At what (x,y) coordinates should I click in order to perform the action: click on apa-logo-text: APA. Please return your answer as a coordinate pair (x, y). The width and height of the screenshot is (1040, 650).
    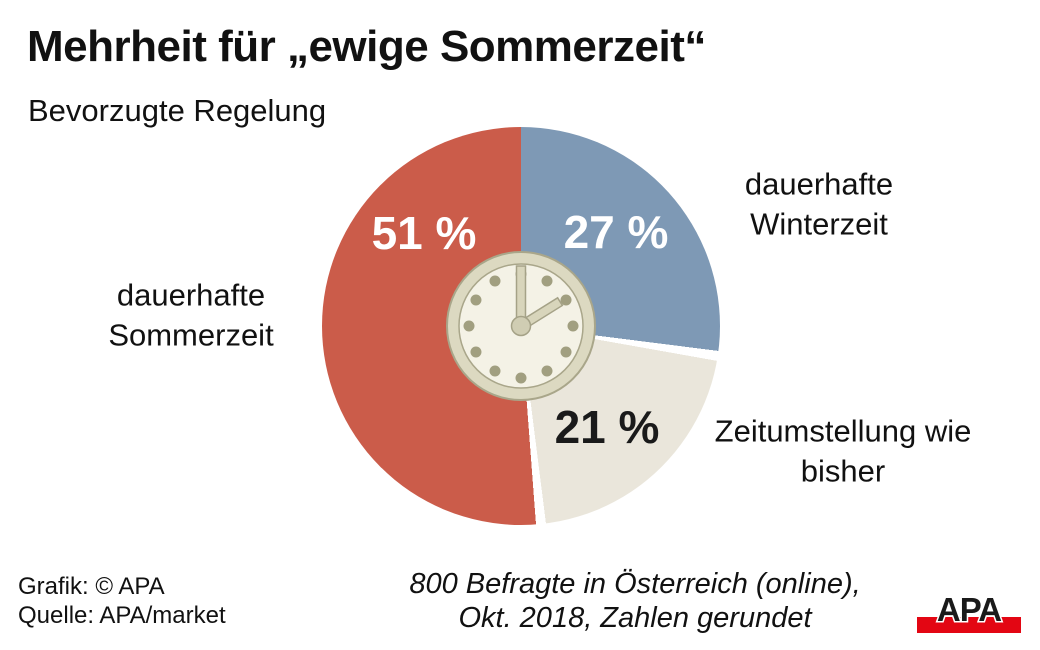
    Looking at the image, I should click on (969, 609).